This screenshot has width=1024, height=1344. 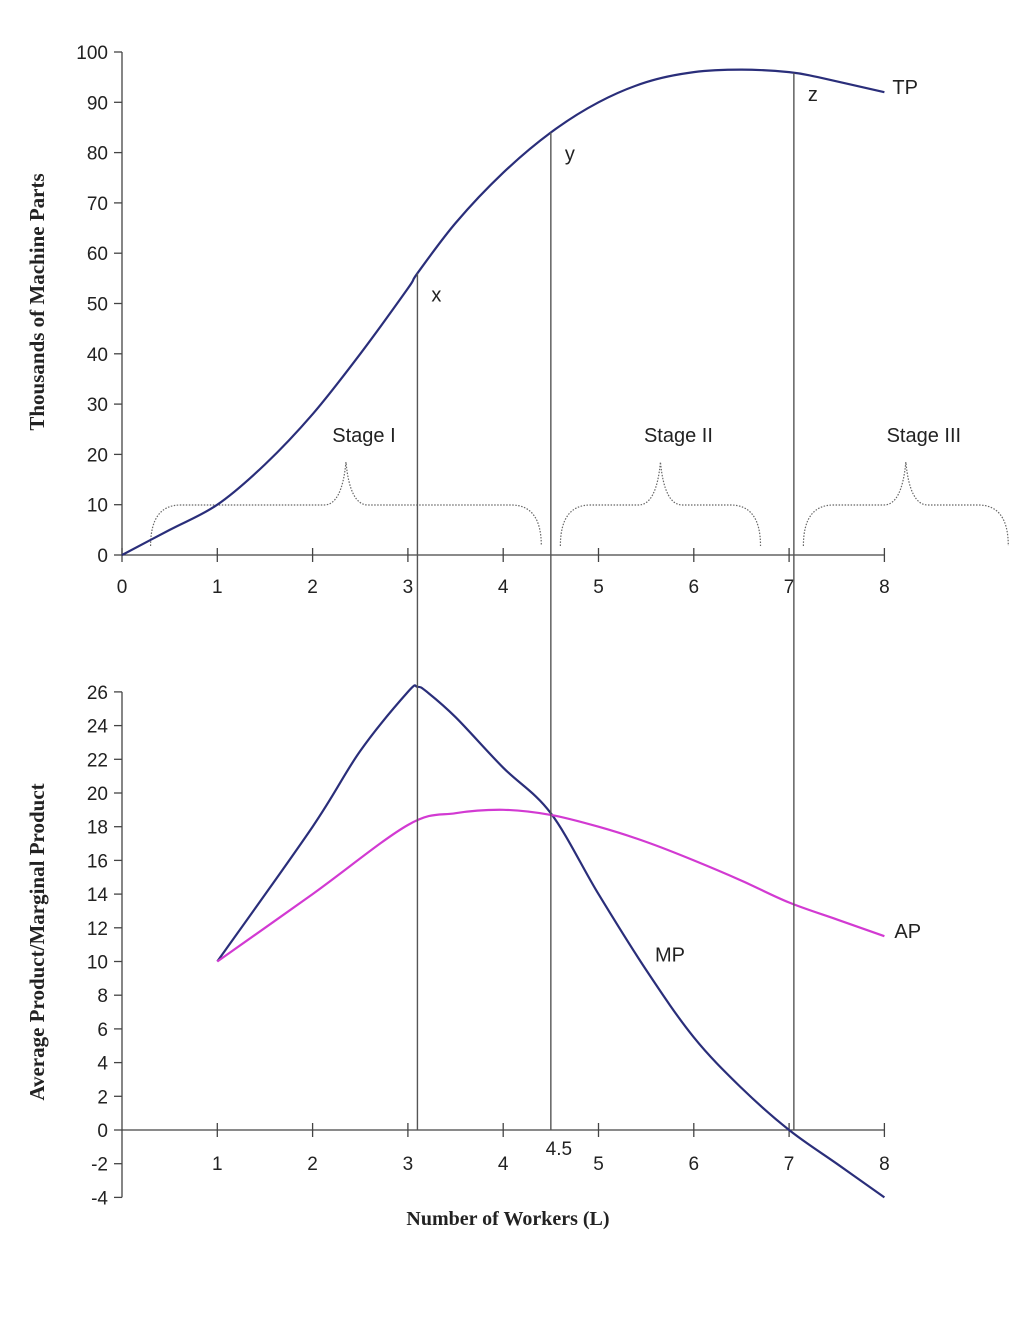 What do you see at coordinates (97, 929) in the screenshot?
I see `bottom-y-tick-label: 12` at bounding box center [97, 929].